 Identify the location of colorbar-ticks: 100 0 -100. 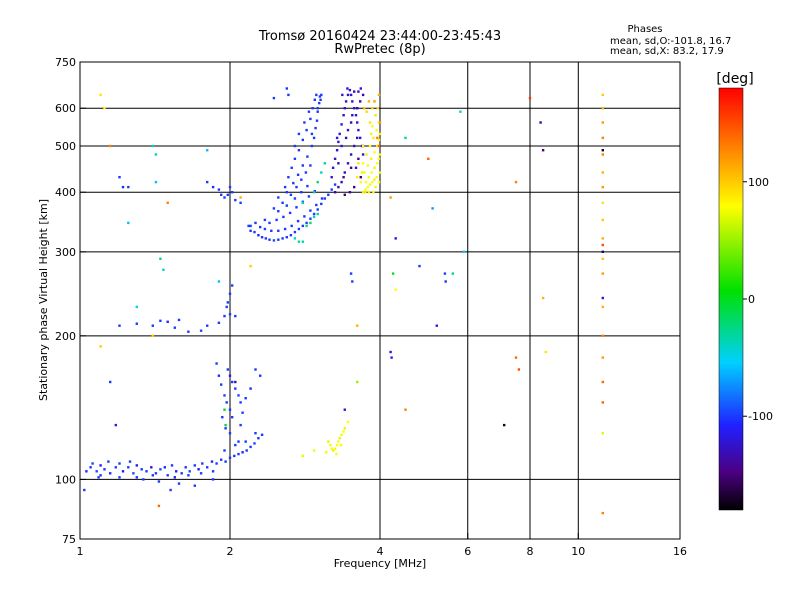
(758, 299).